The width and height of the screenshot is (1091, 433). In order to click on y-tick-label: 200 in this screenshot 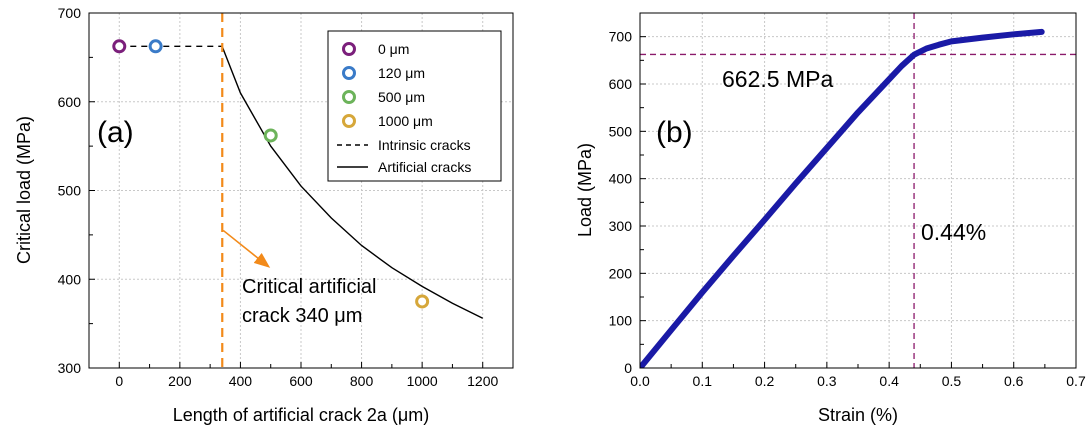, I will do `click(621, 273)`.